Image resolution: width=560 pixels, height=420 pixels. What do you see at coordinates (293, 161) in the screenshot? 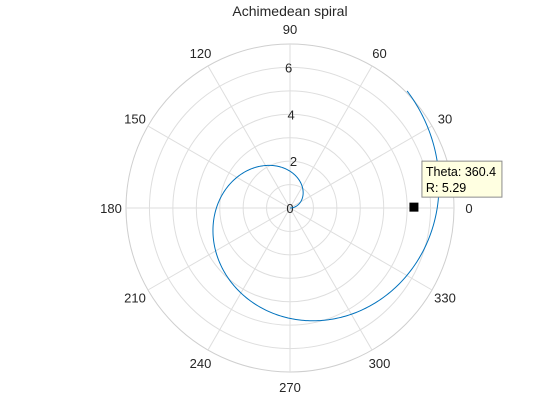
I see `r-tick-label: 2` at bounding box center [293, 161].